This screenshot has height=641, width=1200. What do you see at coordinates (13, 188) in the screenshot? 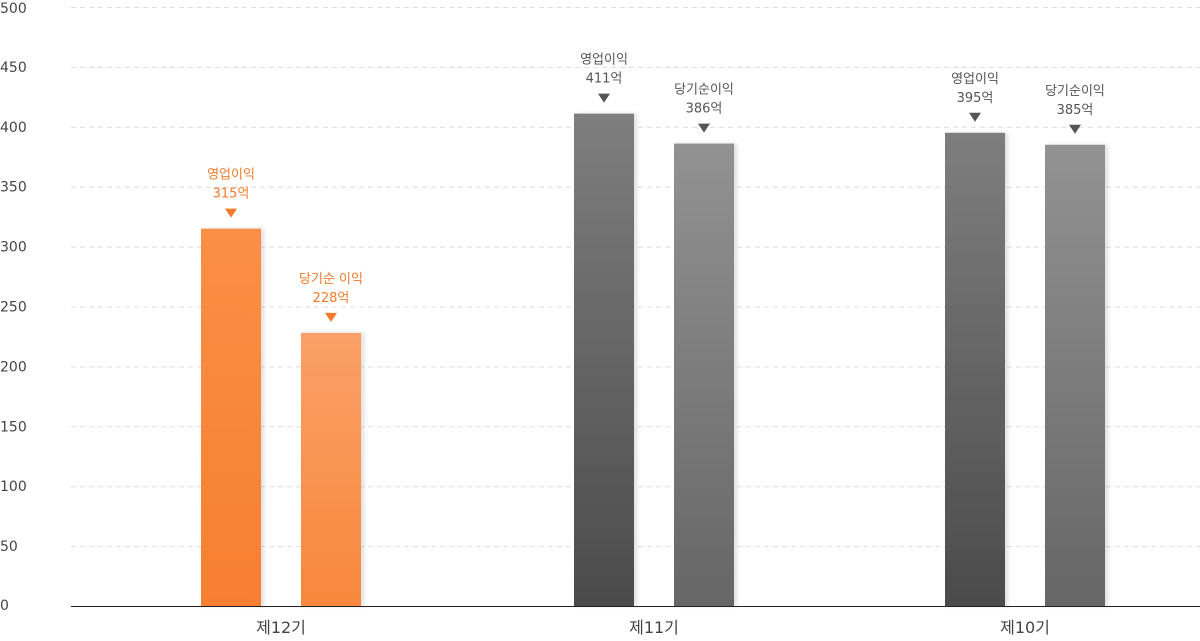
I see `y-tick-label: 350` at bounding box center [13, 188].